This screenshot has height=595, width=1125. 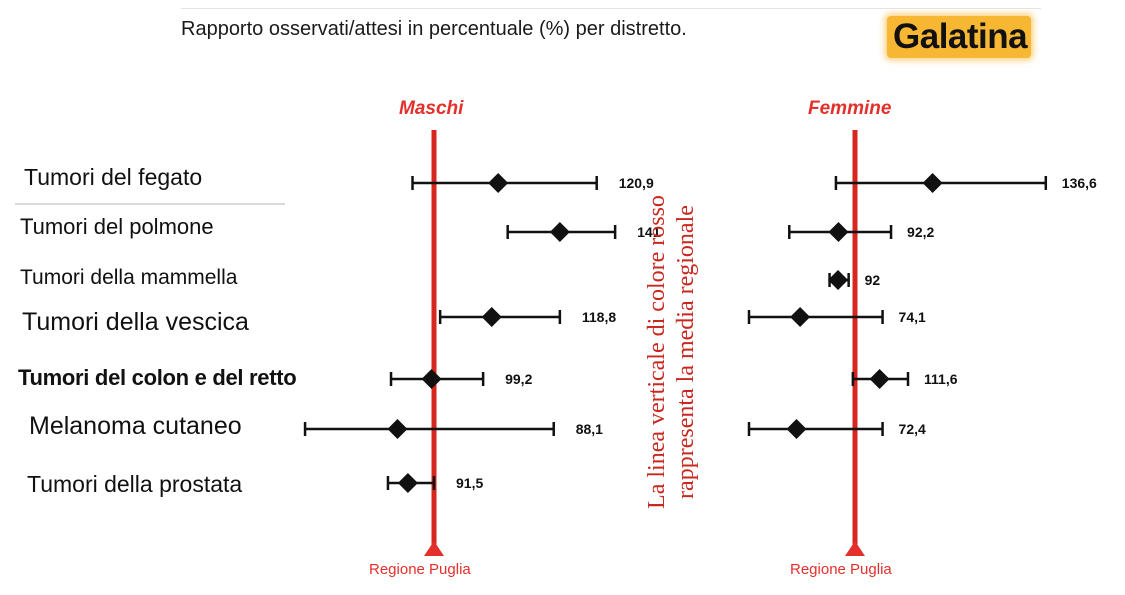 I want to click on data-label-maschi-1: 141, so click(x=649, y=232).